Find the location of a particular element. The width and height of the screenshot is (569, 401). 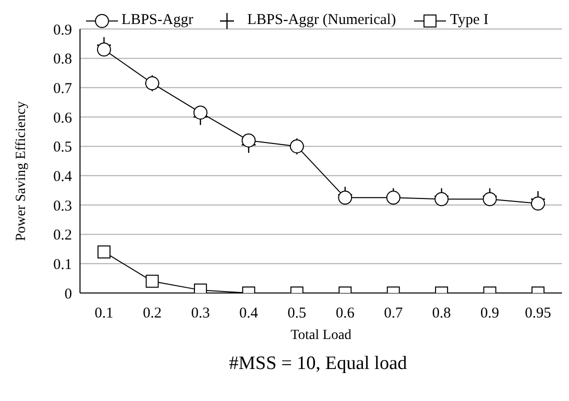

y-tick-label: 0.3 is located at coordinates (62, 206).